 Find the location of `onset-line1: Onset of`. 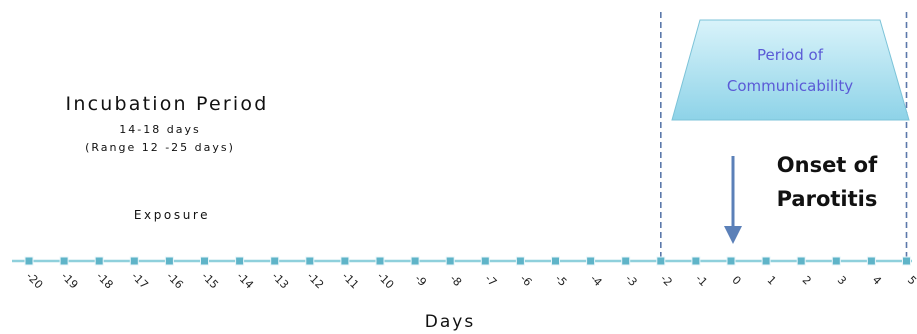

onset-line1: Onset of is located at coordinates (827, 165).